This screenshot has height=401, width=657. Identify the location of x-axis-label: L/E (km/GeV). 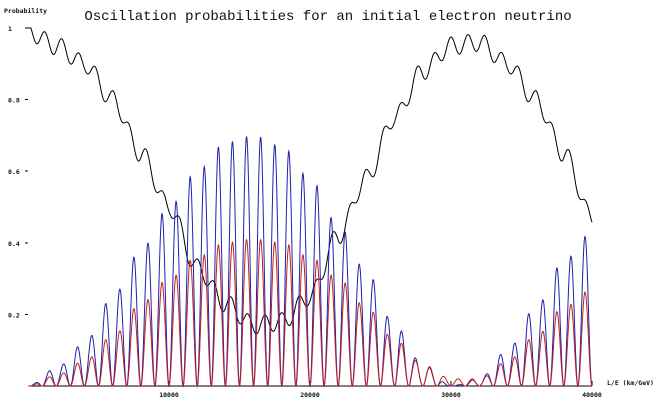
(630, 383).